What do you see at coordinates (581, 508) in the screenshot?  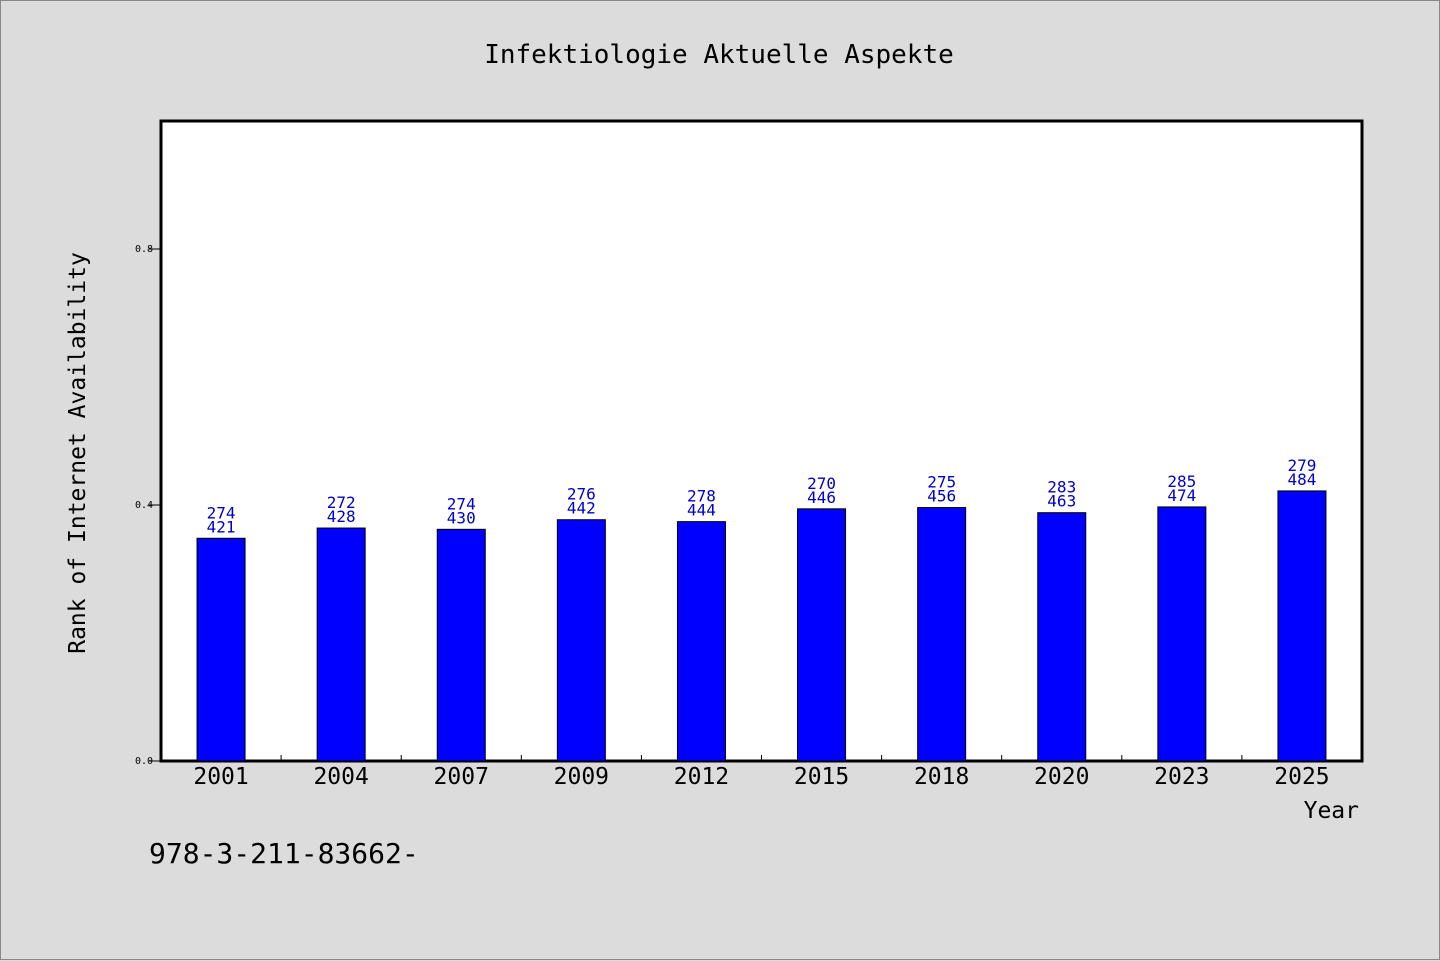 I see `data-label-bottom-2009: 442` at bounding box center [581, 508].